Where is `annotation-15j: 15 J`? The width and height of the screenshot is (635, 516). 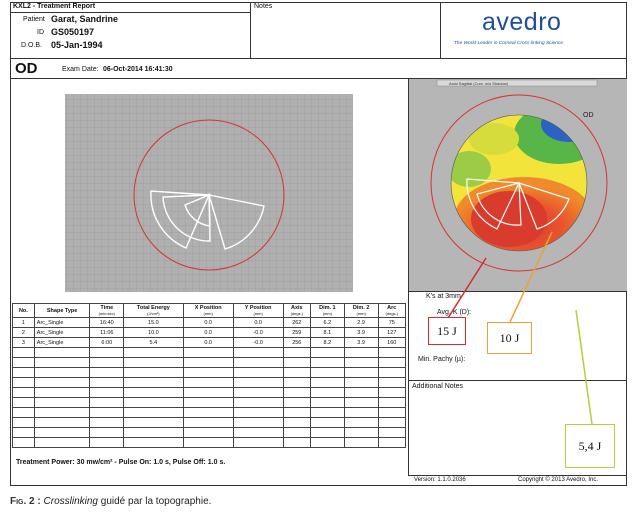 annotation-15j: 15 J is located at coordinates (447, 331).